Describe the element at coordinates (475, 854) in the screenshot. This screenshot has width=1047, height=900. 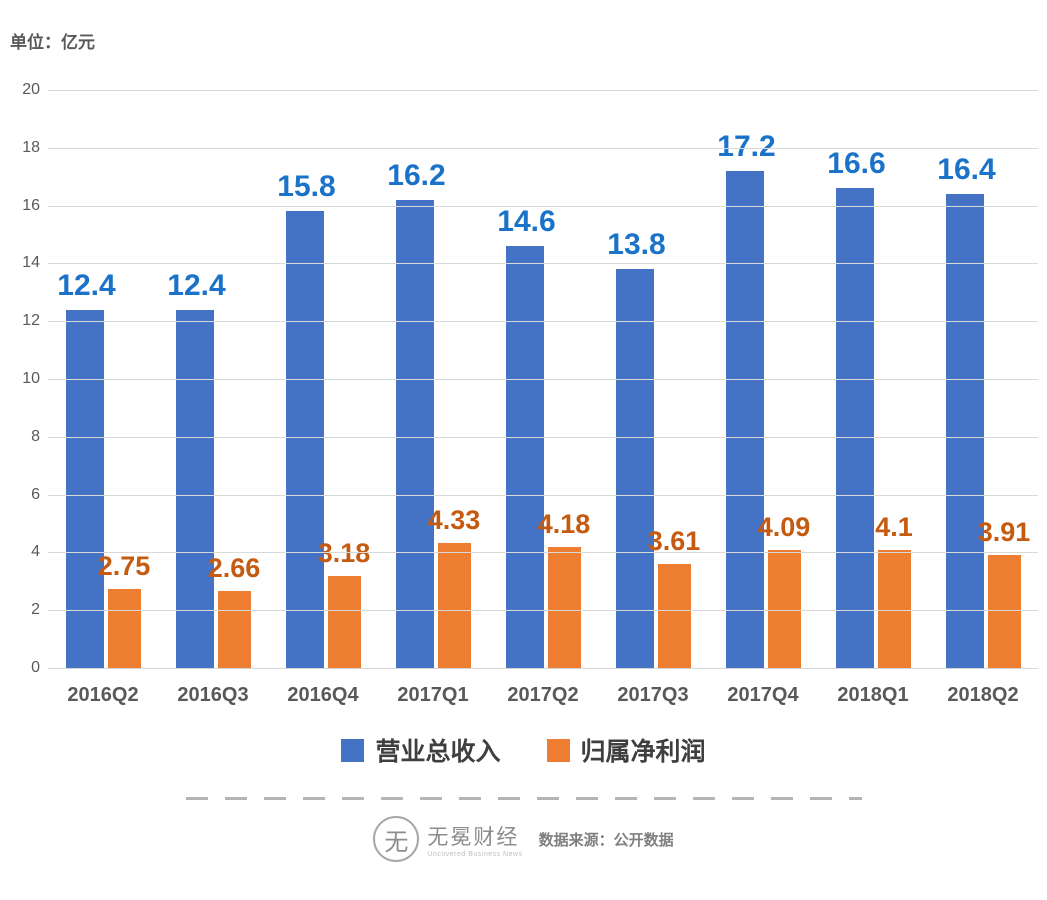
I see `brand-subtitle: Uncovered Business News` at that location.